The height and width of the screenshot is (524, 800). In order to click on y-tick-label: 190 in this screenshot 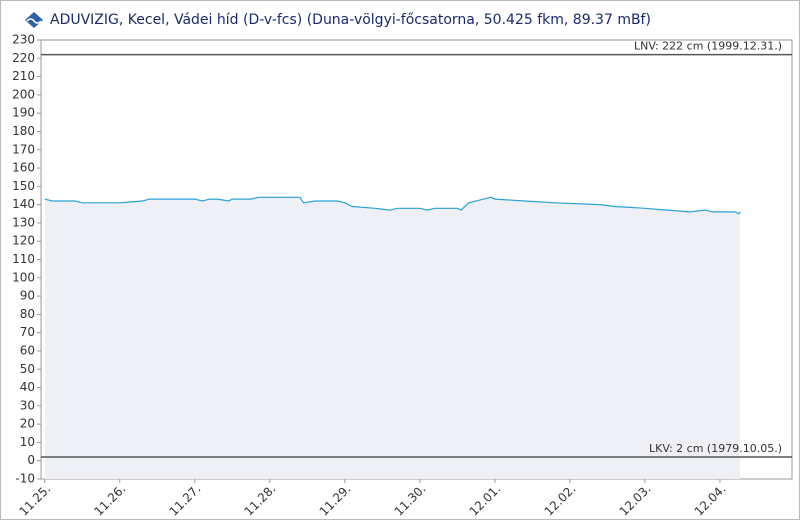, I will do `click(23, 113)`.